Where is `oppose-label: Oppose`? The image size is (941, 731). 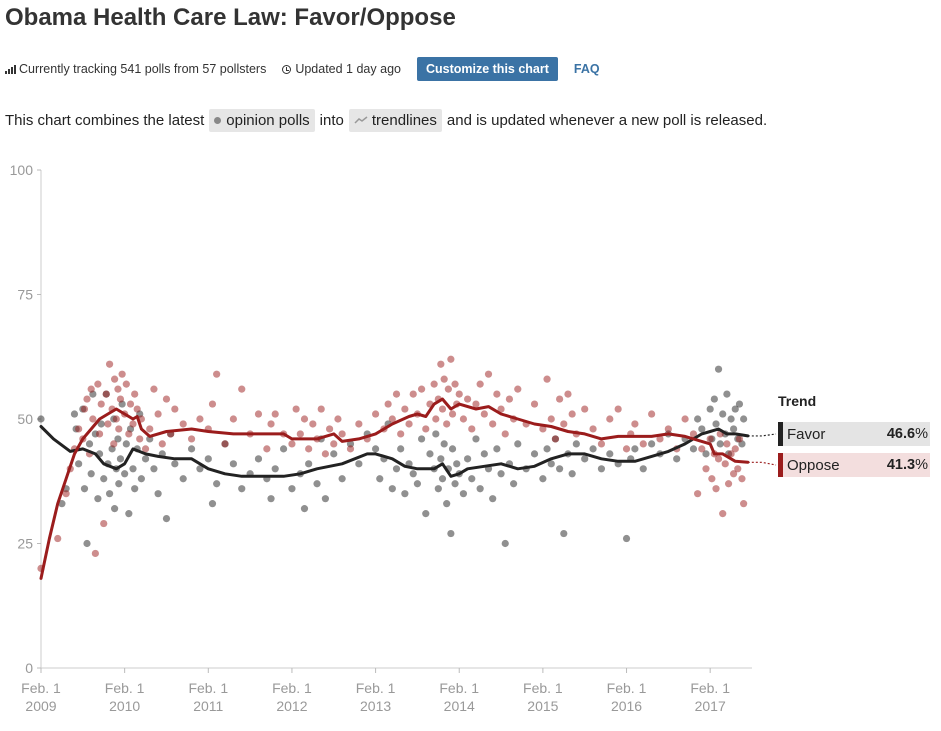
oppose-label: Oppose is located at coordinates (813, 465).